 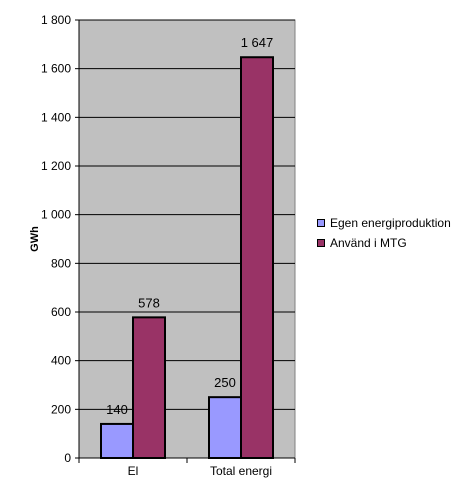 I want to click on legend-item-anvand-i-mtg: Använd i MTG, so click(x=394, y=243).